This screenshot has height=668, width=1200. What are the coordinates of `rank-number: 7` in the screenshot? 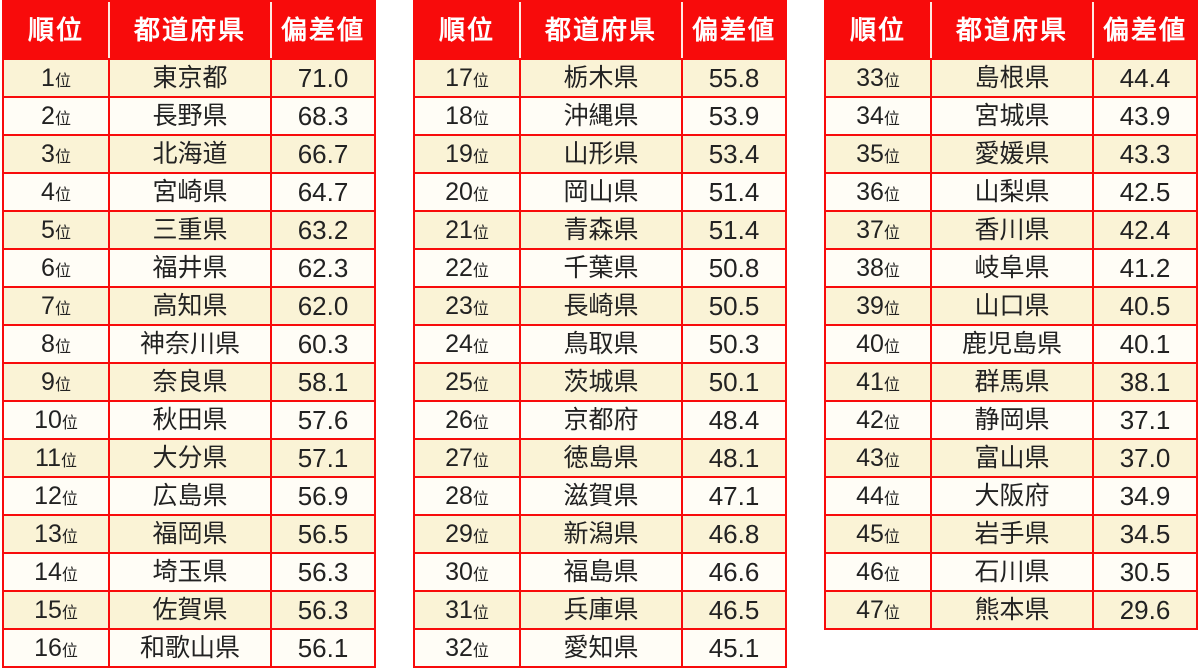 It's located at (48, 306).